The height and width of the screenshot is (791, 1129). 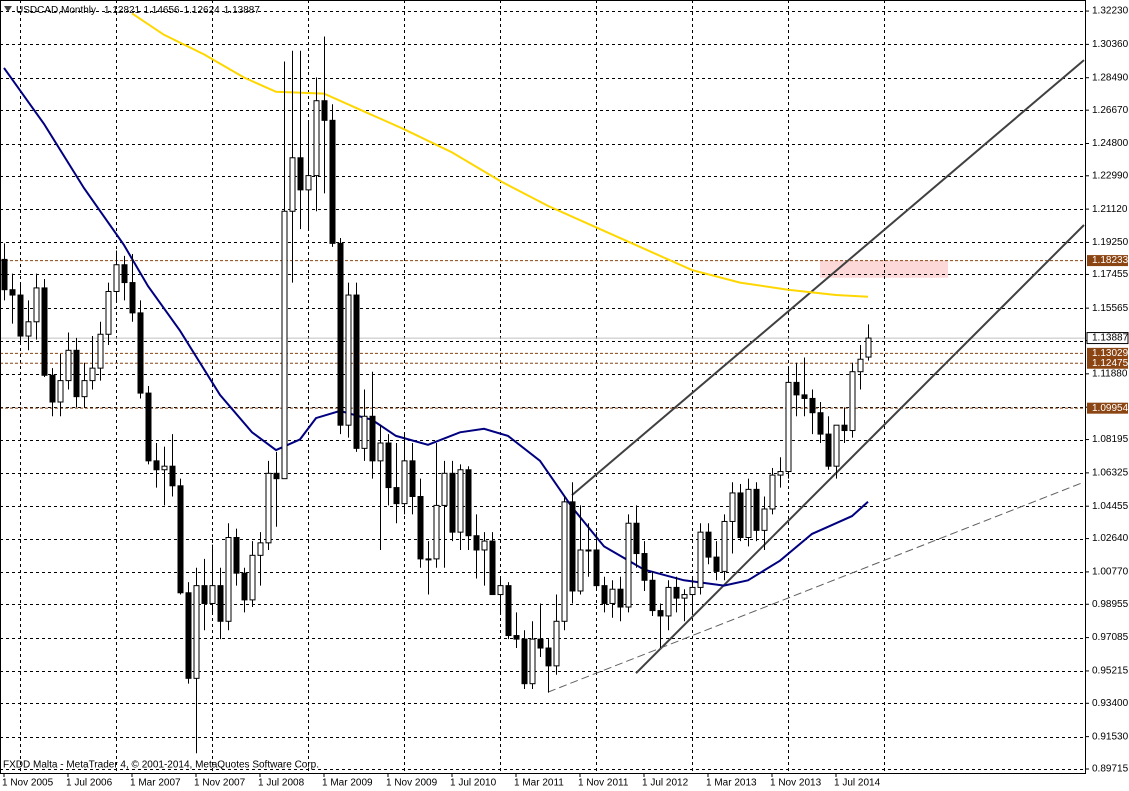 What do you see at coordinates (539, 783) in the screenshot?
I see `x-tick-label: 1 Mar 2011` at bounding box center [539, 783].